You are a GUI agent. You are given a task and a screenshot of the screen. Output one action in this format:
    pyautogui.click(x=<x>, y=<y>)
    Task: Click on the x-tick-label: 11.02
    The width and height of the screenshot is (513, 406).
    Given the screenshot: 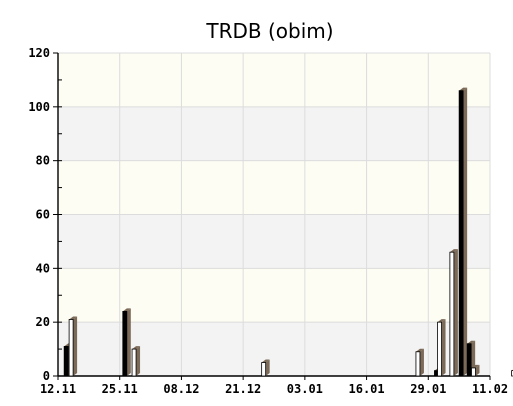 What is the action you would take?
    pyautogui.click(x=490, y=389)
    